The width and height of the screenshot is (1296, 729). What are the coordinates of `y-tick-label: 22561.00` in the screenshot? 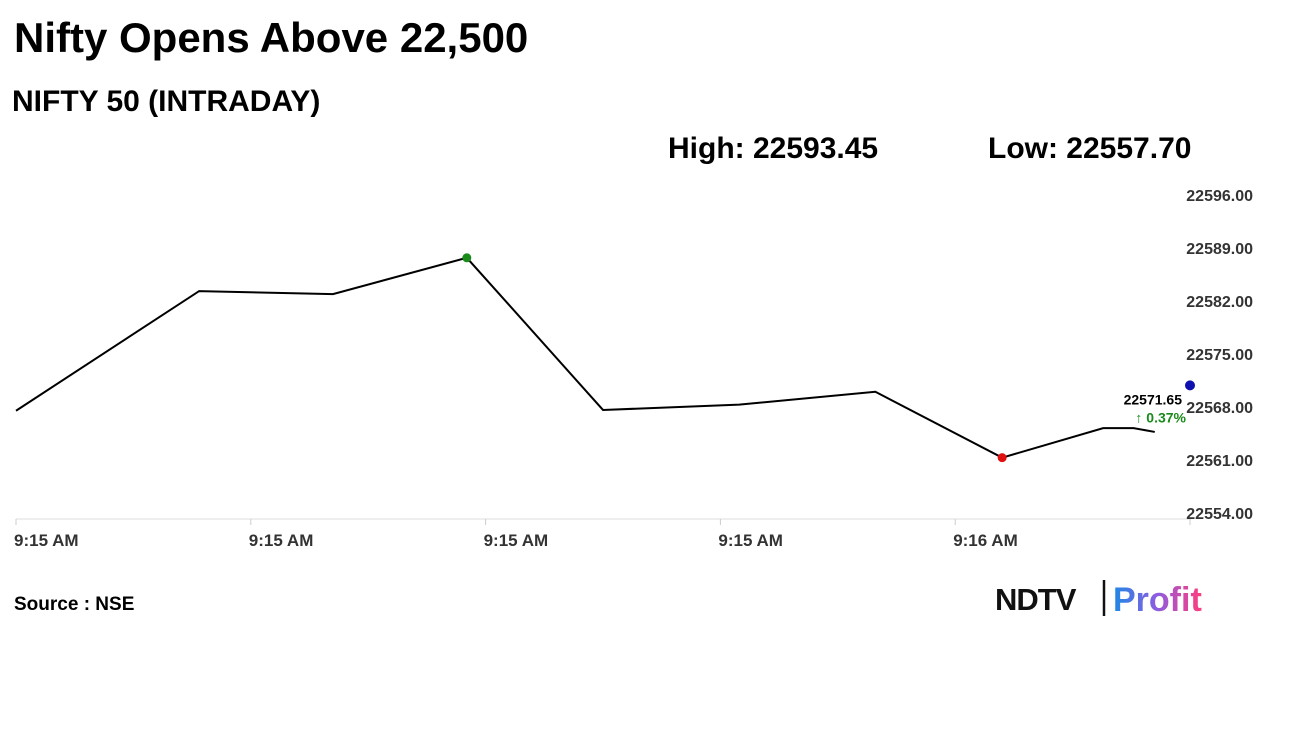 It's located at (1219, 461).